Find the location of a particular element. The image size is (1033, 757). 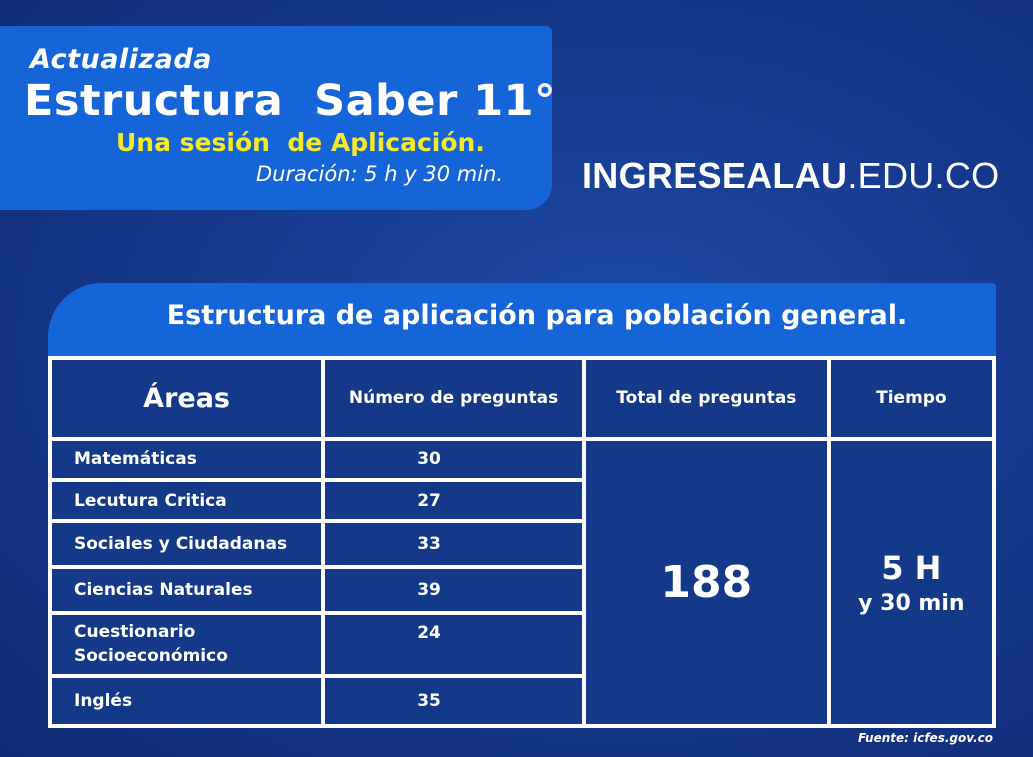

header-areas: Áreas is located at coordinates (186, 398).